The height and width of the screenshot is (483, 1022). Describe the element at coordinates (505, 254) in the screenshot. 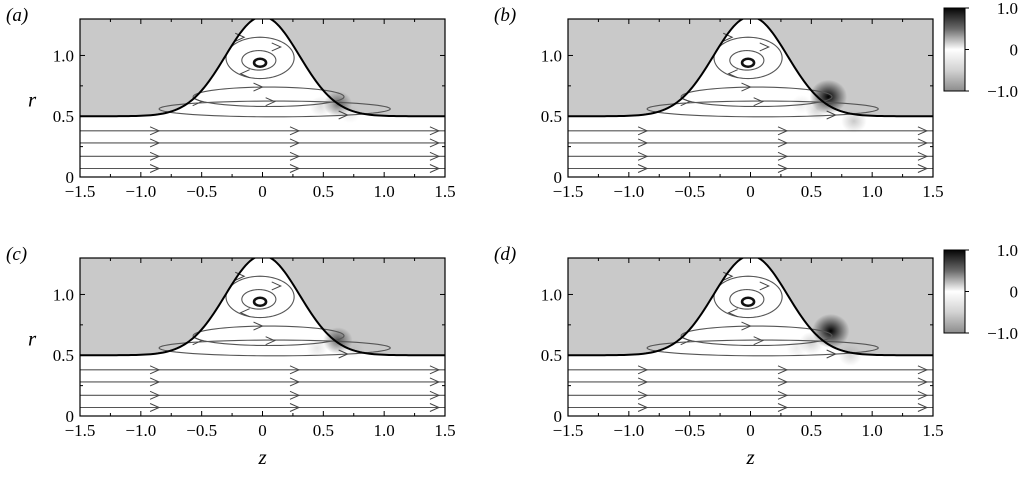

I see `panel-label: (d)` at that location.